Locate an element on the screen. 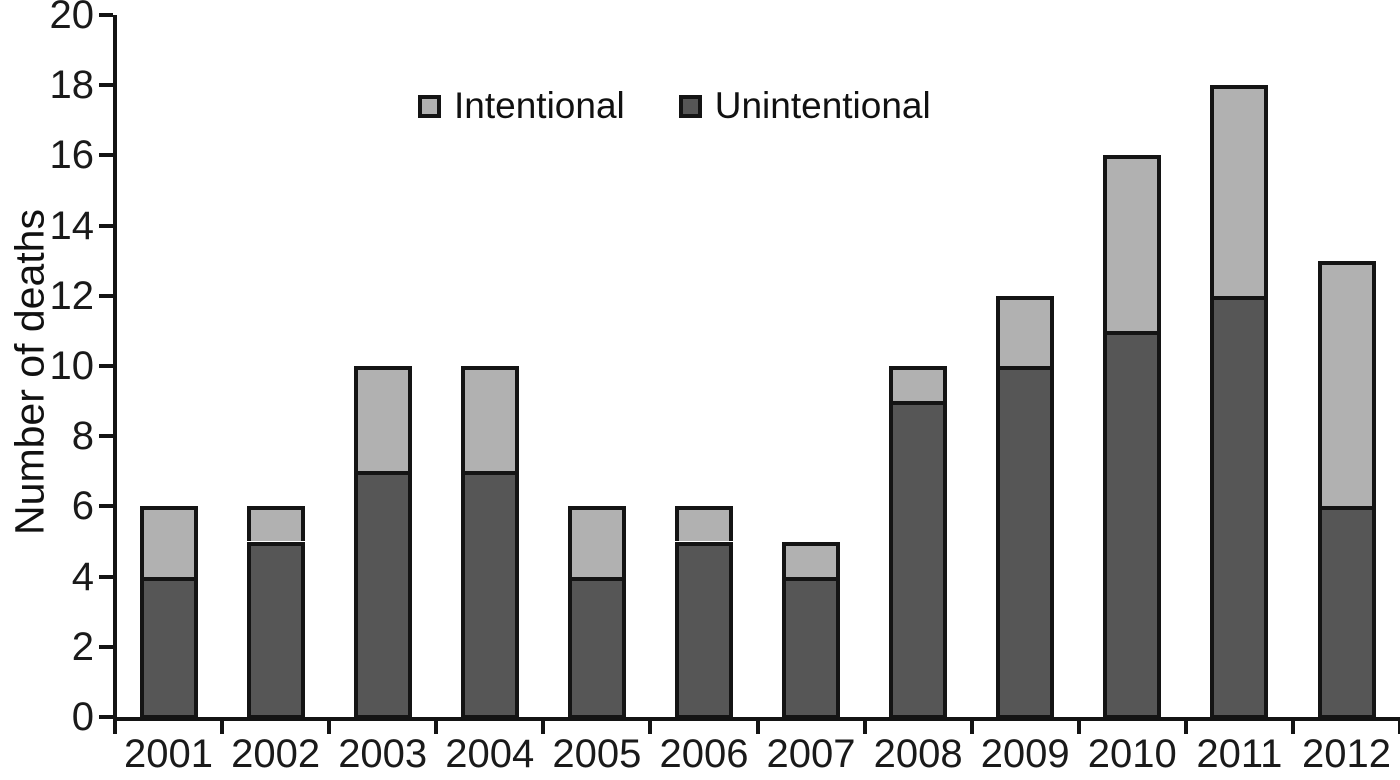 Image resolution: width=1400 pixels, height=780 pixels. x-tick-label: 2005 is located at coordinates (597, 754).